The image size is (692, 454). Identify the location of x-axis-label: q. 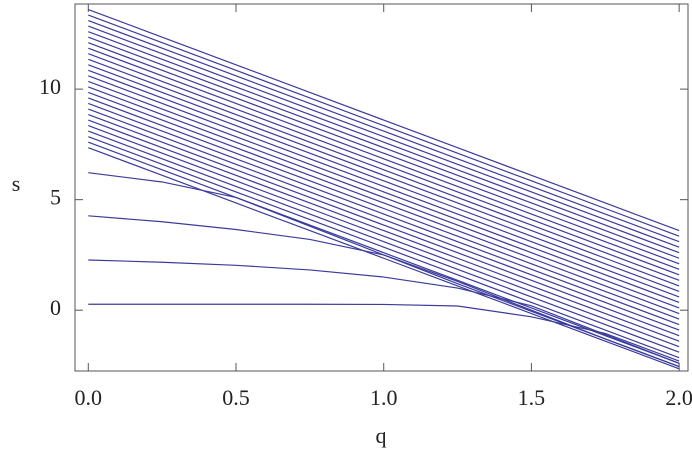
(381, 435).